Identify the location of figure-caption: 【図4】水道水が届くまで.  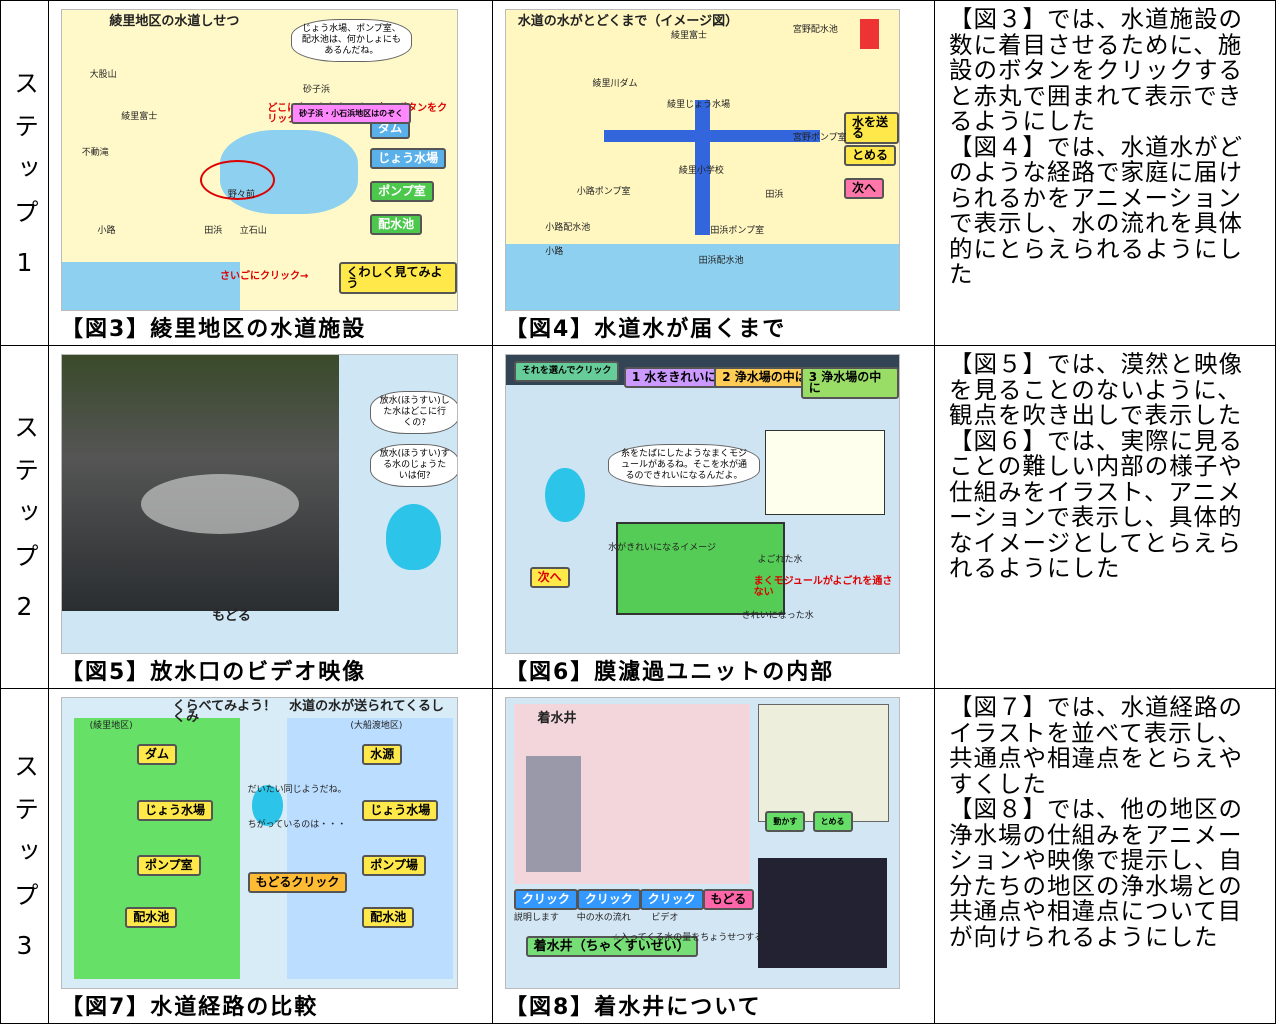
(646, 329).